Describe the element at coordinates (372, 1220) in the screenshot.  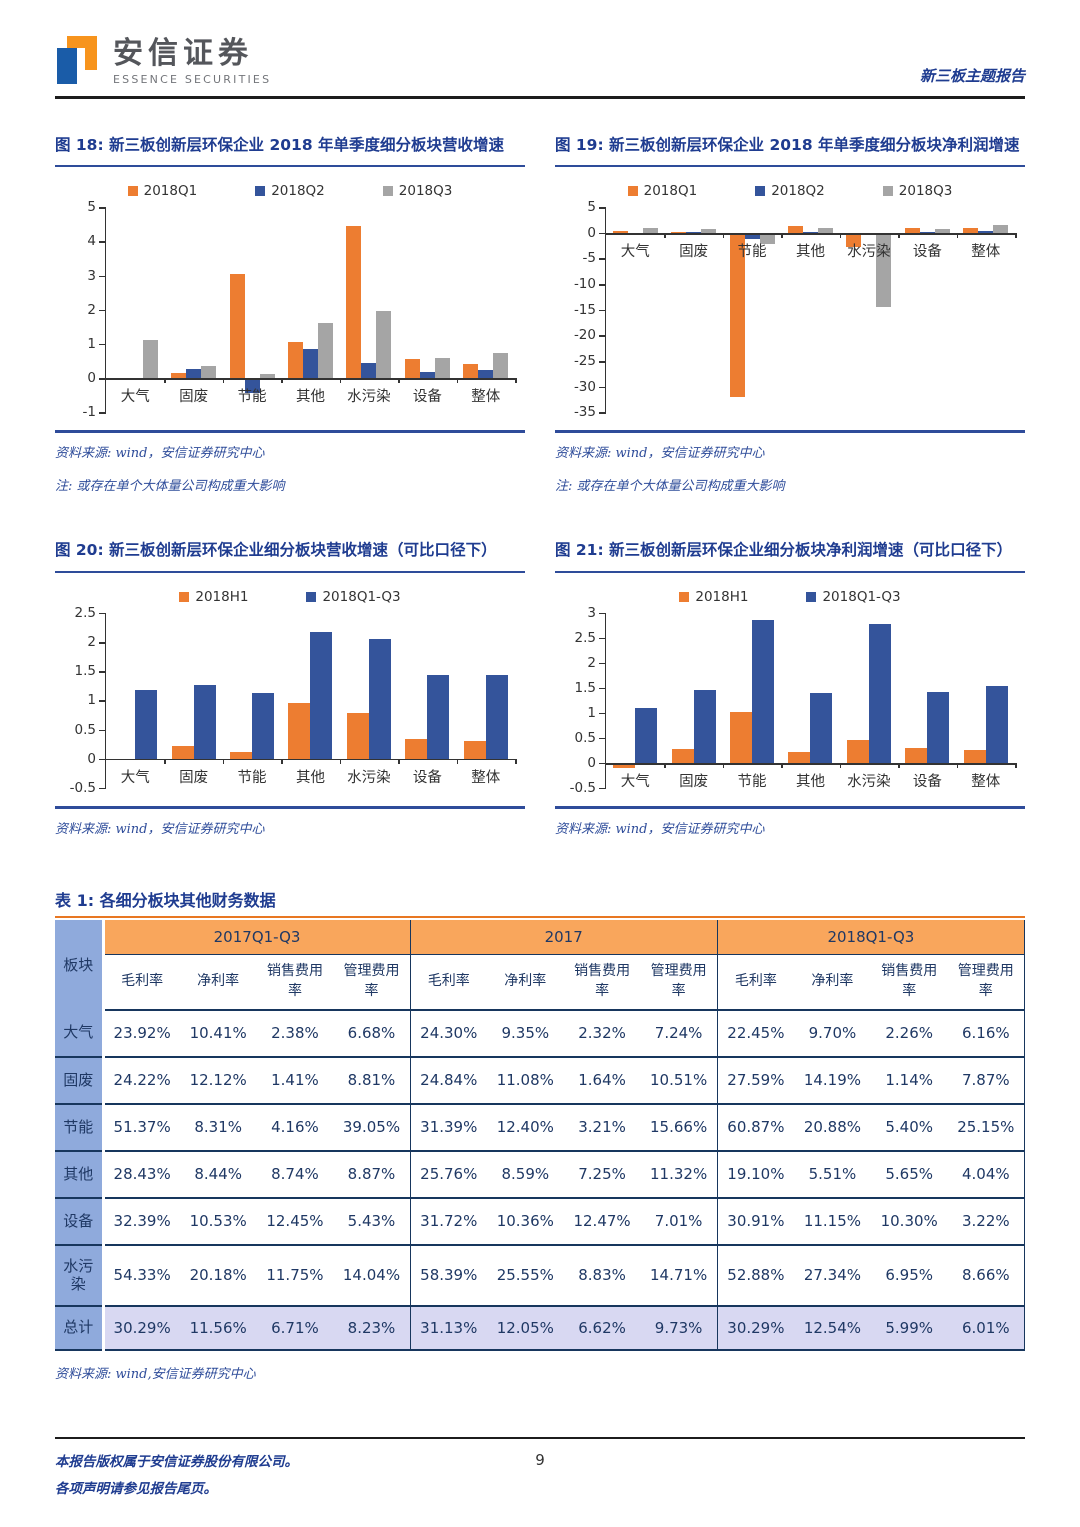
I see `table-cell: 5.43%` at that location.